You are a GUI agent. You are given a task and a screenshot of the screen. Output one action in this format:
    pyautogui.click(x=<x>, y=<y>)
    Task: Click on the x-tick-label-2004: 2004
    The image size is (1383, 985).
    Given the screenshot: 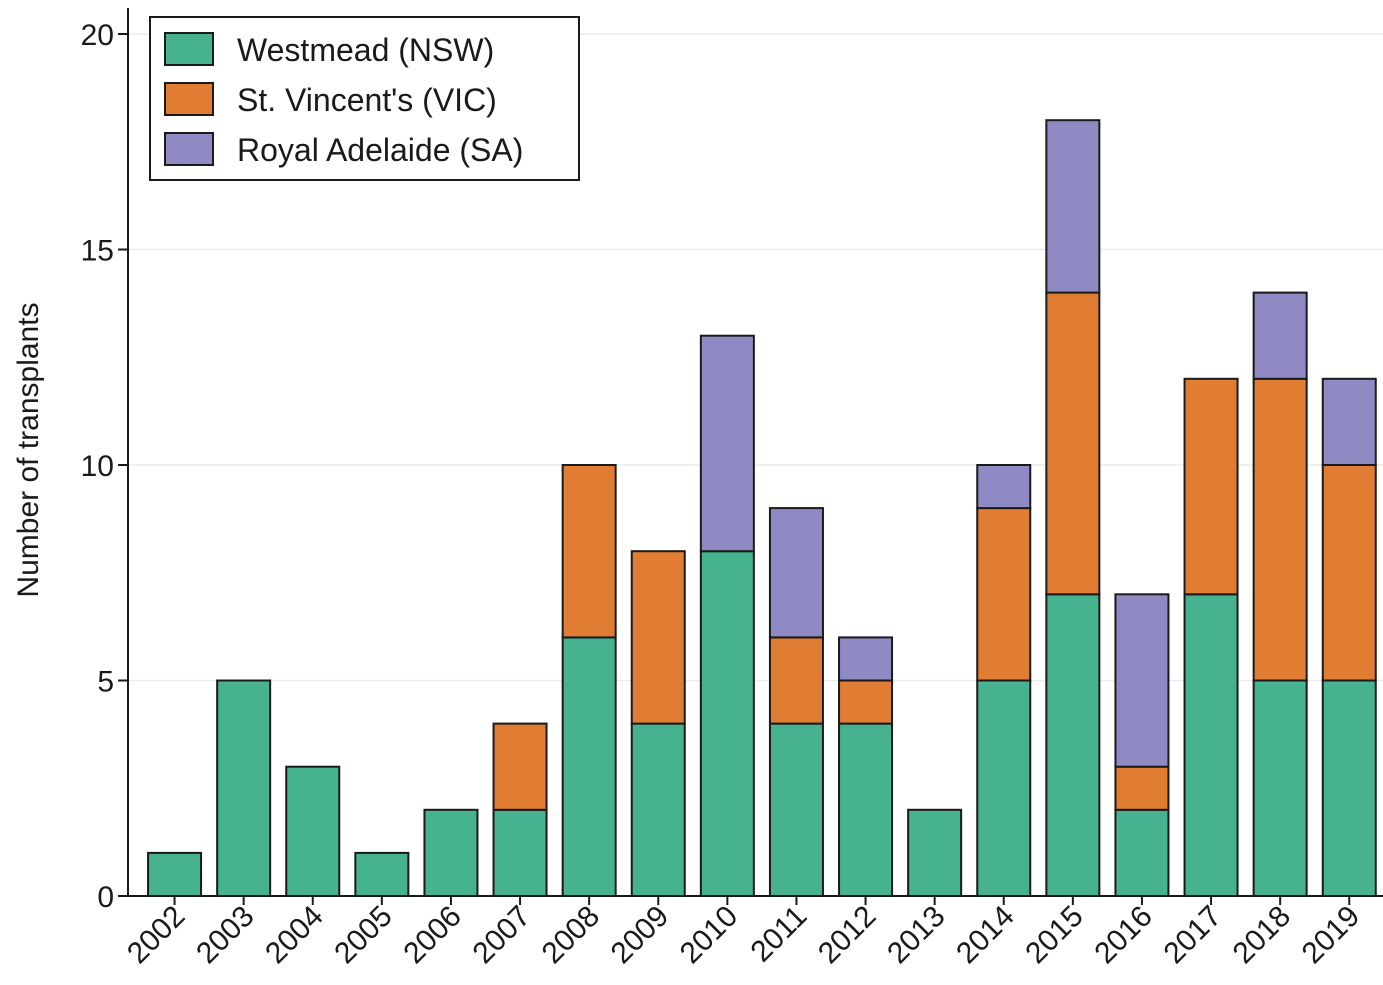 What is the action you would take?
    pyautogui.click(x=294, y=935)
    